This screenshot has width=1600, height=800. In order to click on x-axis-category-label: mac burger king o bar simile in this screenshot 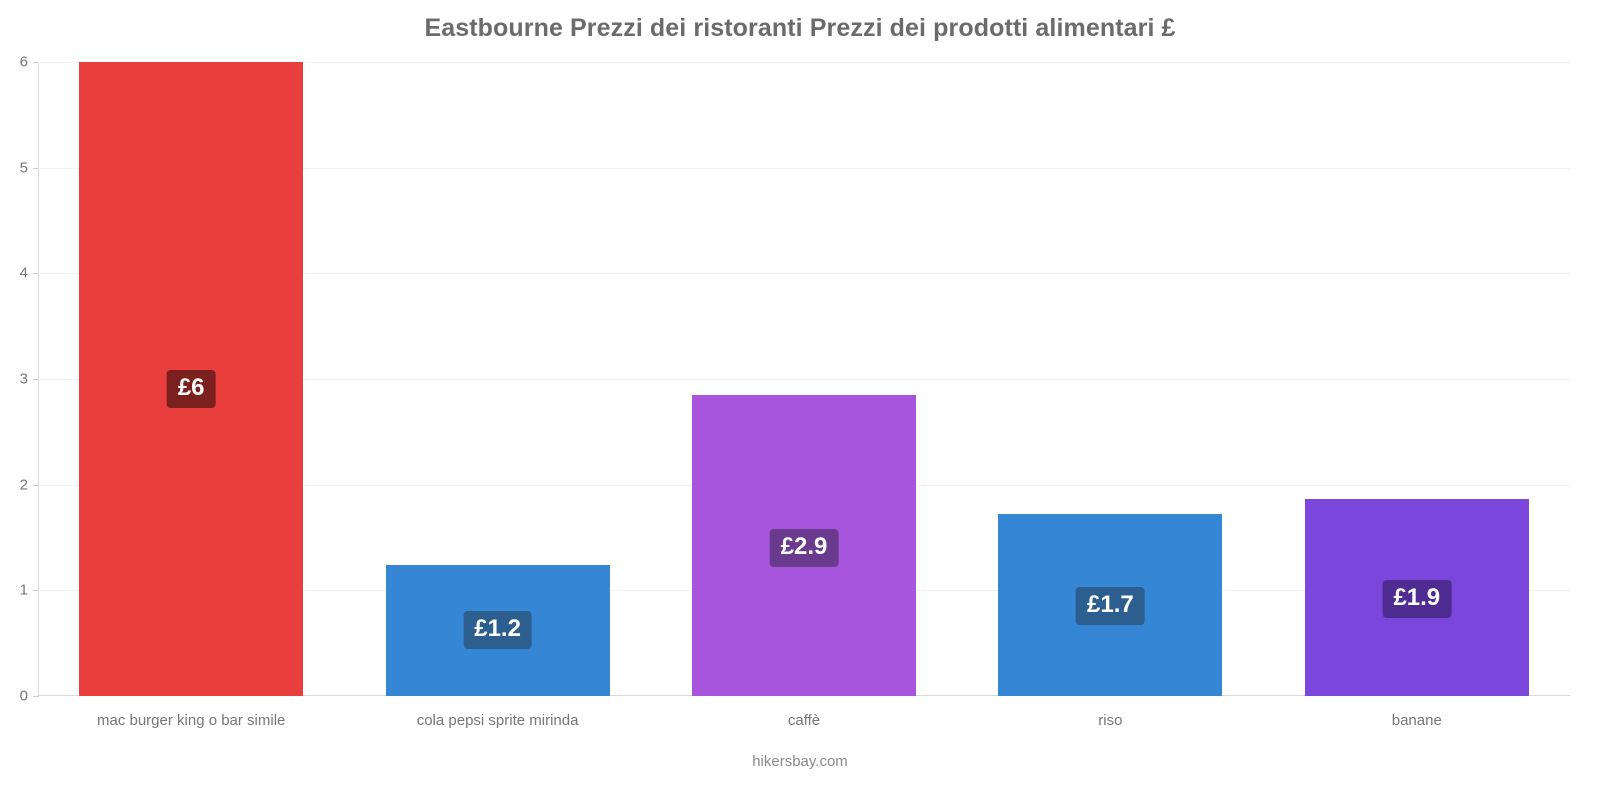, I will do `click(191, 720)`.